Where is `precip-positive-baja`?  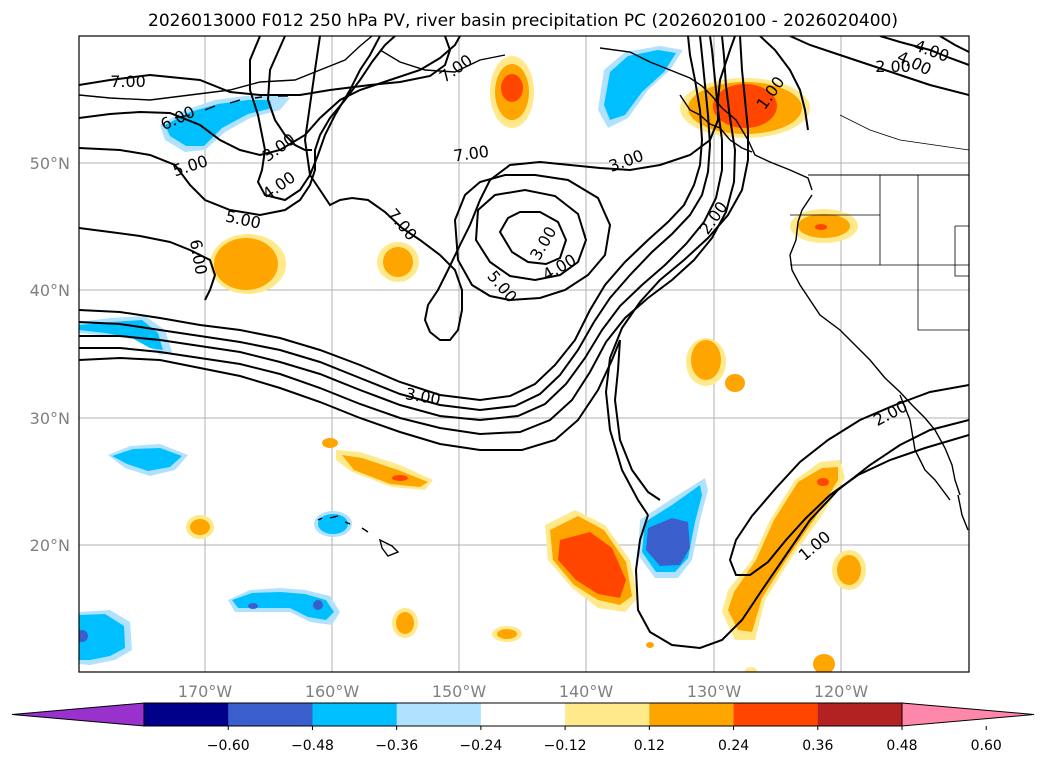
precip-positive-baja is located at coordinates (756, 566).